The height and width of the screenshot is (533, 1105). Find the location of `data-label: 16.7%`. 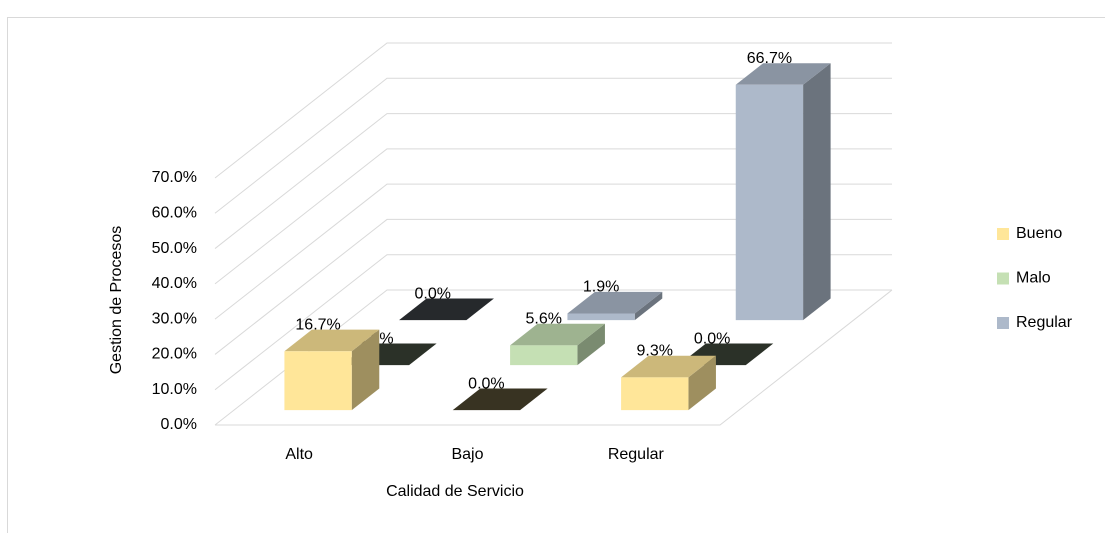

data-label: 16.7% is located at coordinates (317, 324).